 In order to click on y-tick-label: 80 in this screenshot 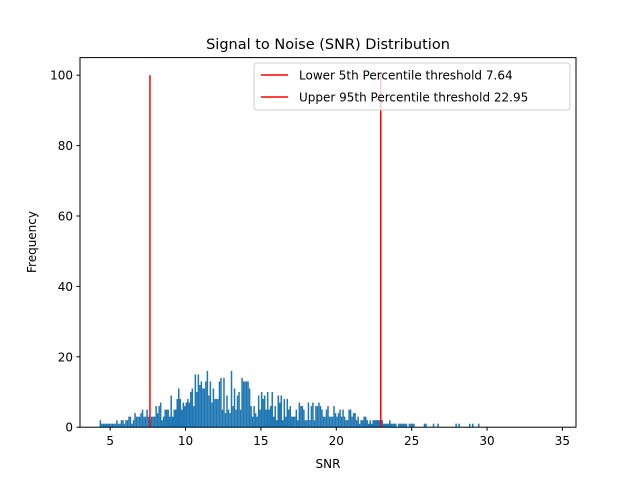, I will do `click(65, 146)`.